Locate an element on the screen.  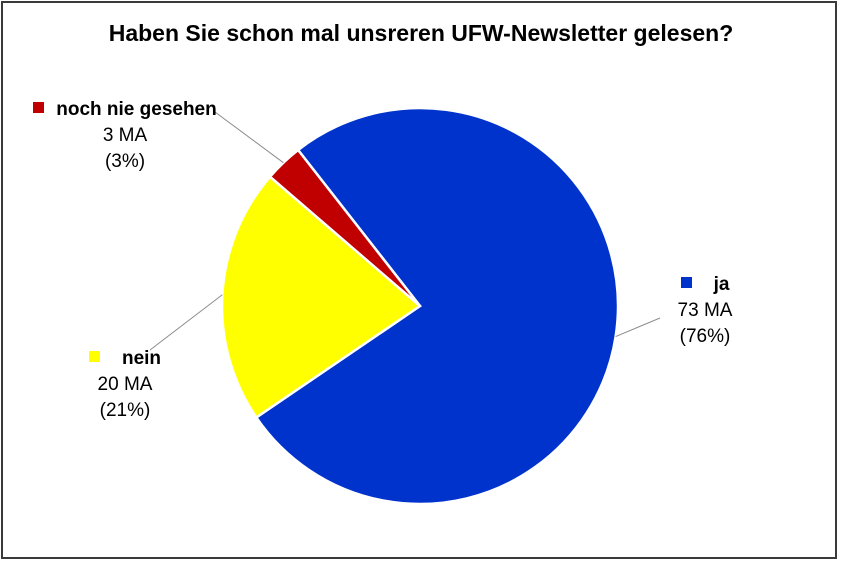
label-name: noch nie gesehen is located at coordinates (136, 109).